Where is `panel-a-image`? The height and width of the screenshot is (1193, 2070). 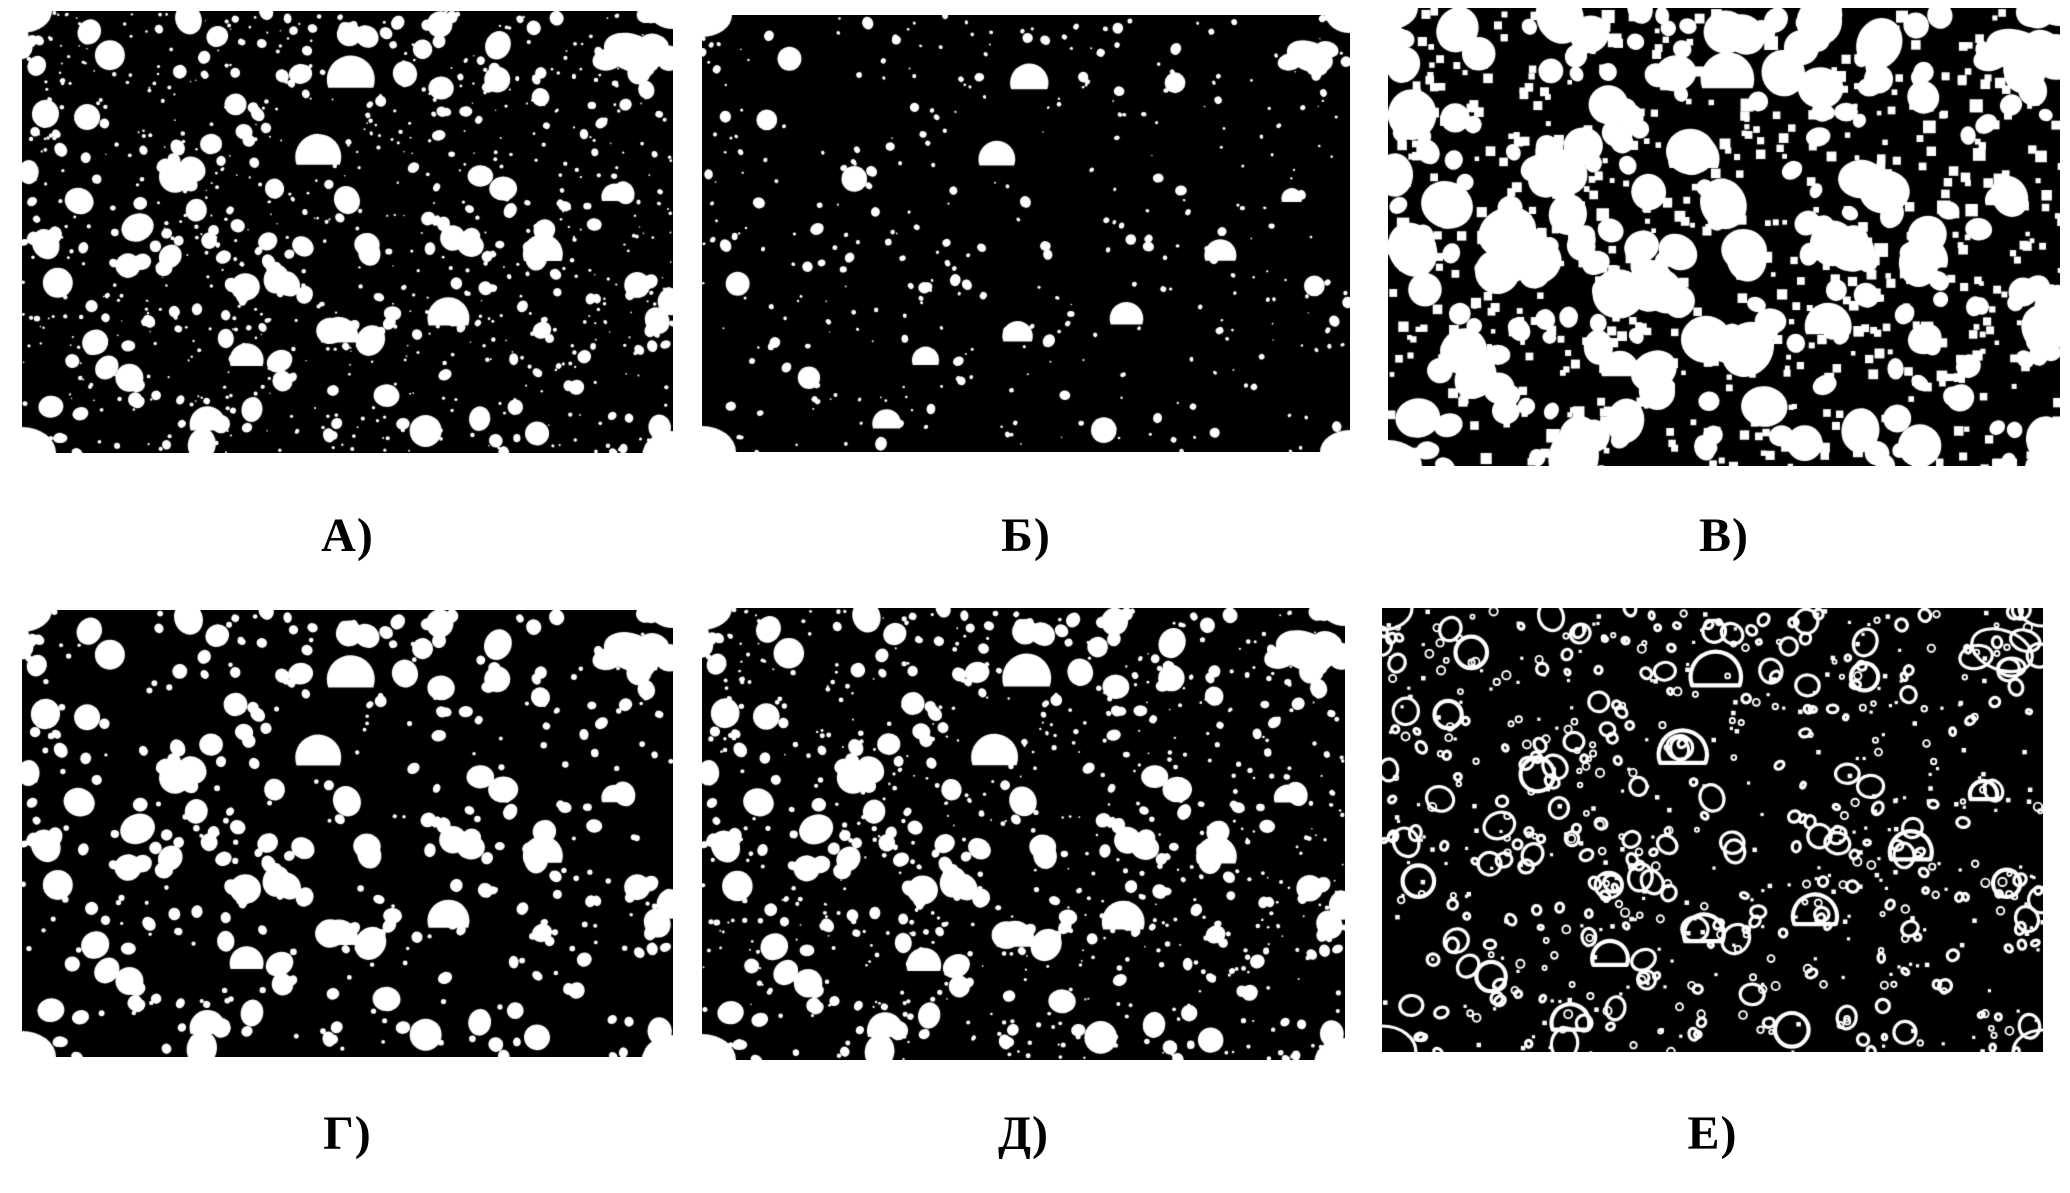
panel-a-image is located at coordinates (347, 232).